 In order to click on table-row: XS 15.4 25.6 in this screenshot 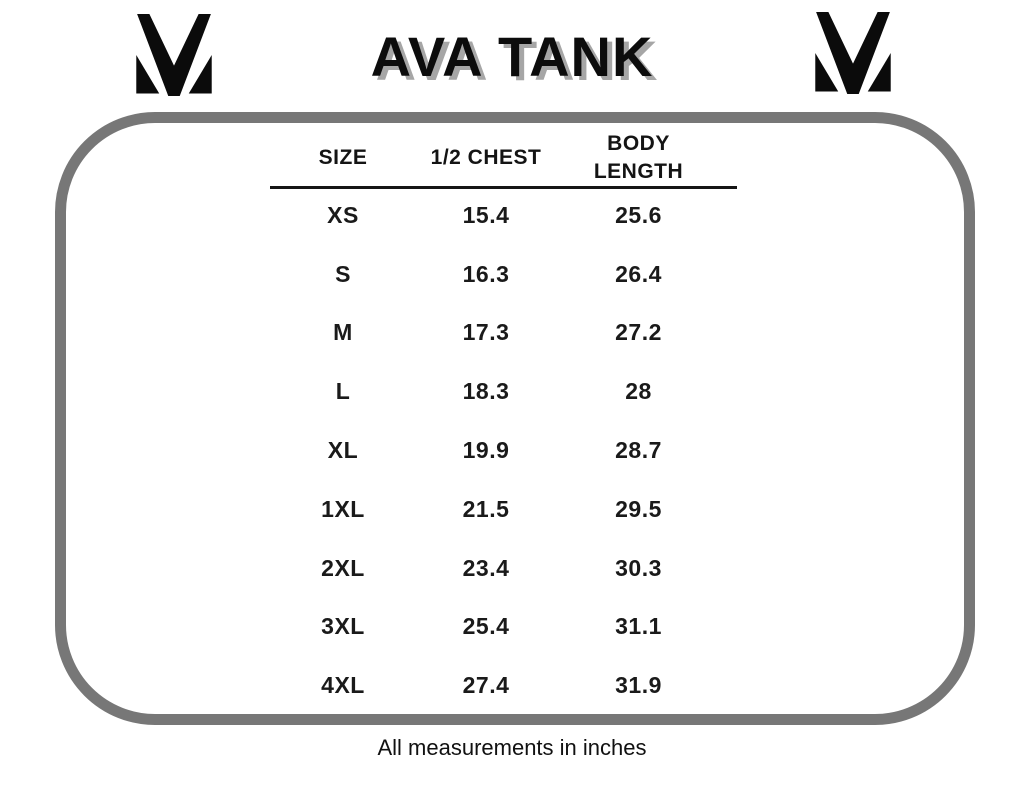, I will do `click(495, 215)`.